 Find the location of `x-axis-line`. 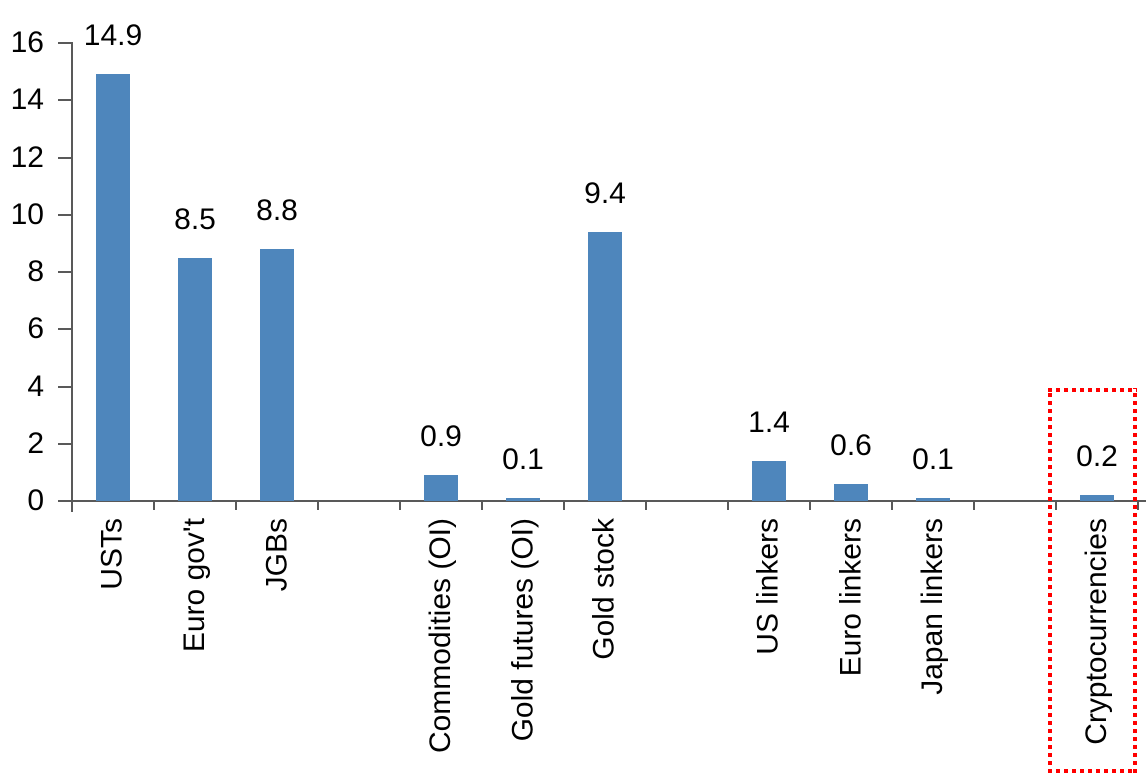

x-axis-line is located at coordinates (608, 501).